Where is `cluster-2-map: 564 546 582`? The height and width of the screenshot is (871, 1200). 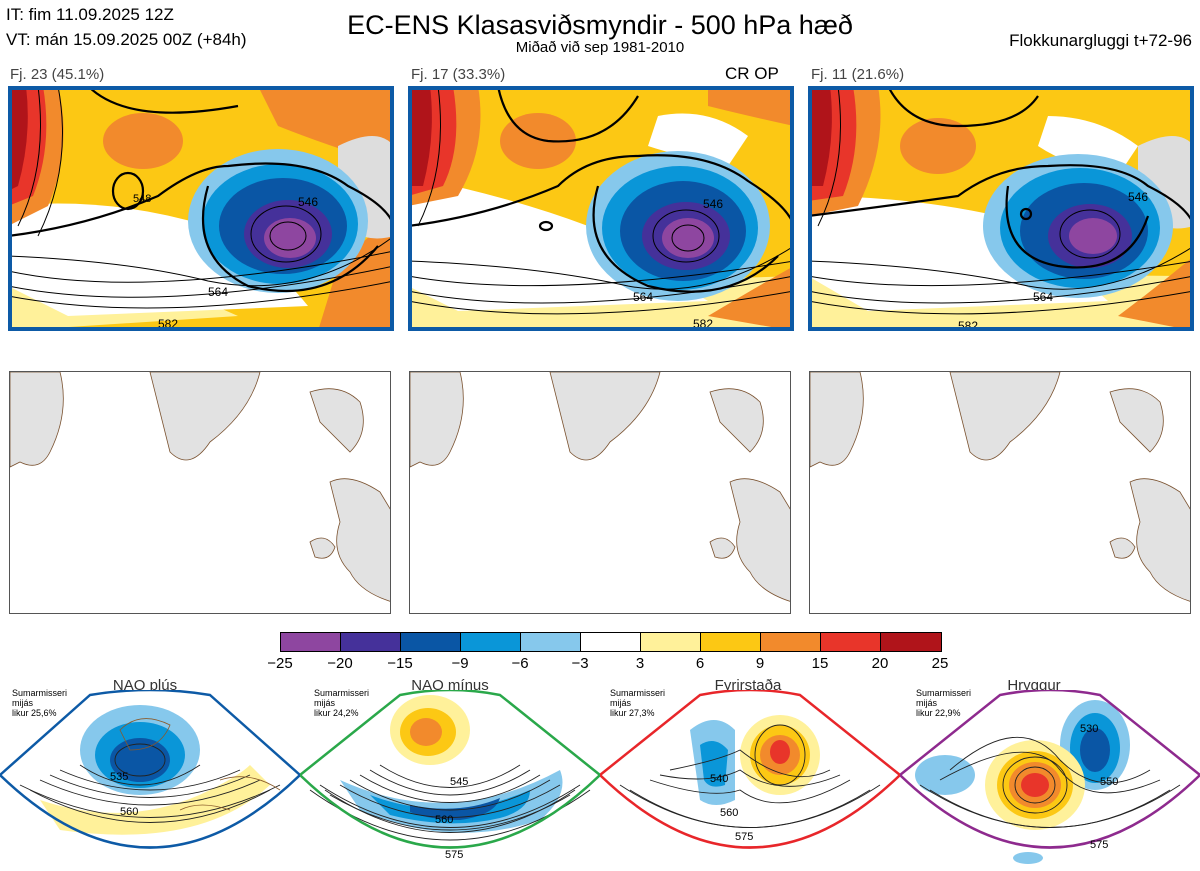 cluster-2-map: 564 546 582 is located at coordinates (601, 208).